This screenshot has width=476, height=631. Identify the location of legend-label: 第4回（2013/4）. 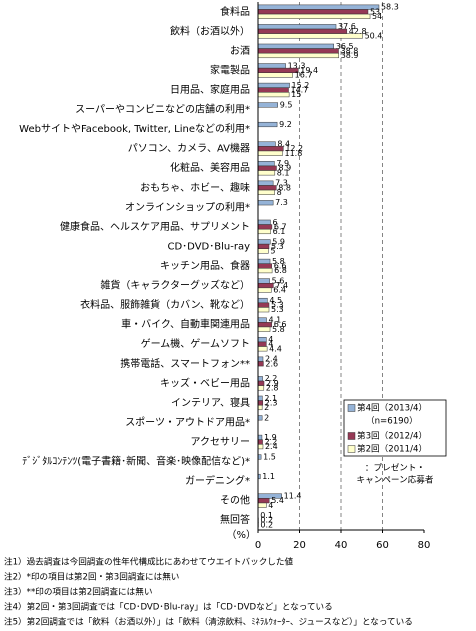
(392, 408).